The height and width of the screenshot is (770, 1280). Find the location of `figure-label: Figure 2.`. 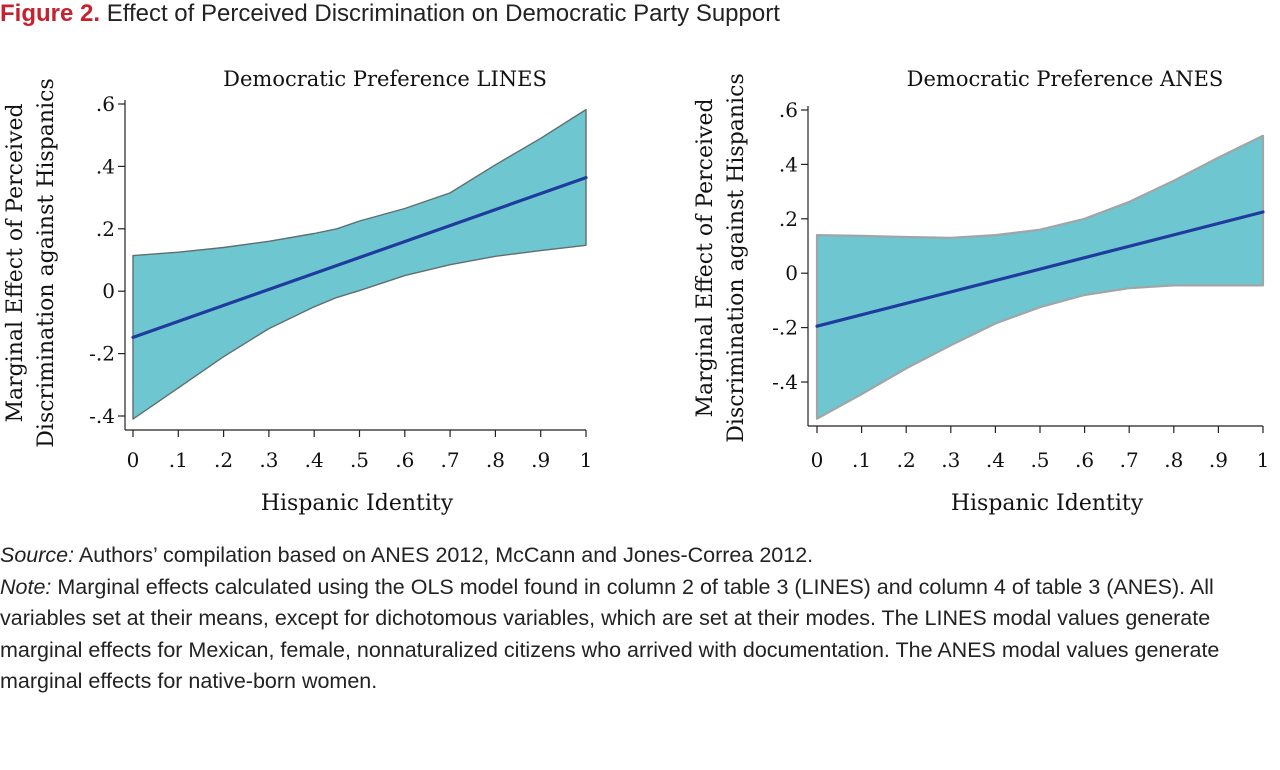

figure-label: Figure 2. is located at coordinates (50, 13).